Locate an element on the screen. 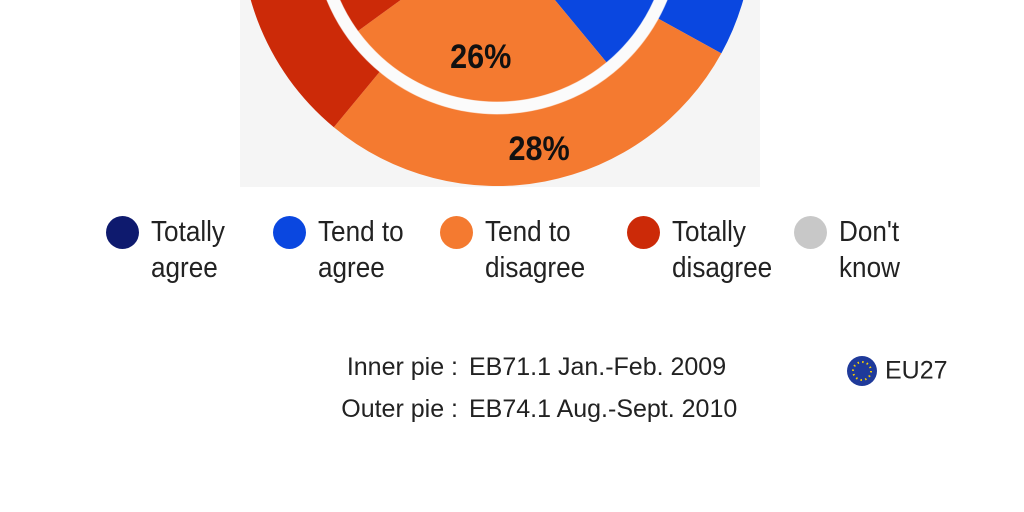  legend-item: Totally disagree is located at coordinates (699, 250).